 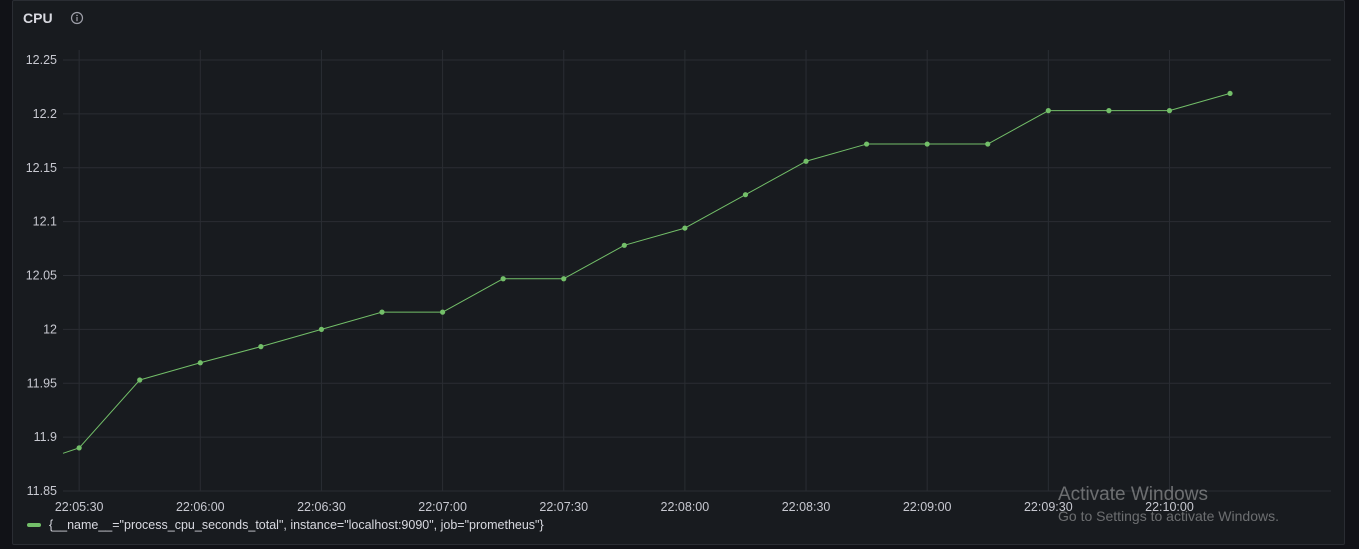 What do you see at coordinates (38, 18) in the screenshot?
I see `panel-title: CPU` at bounding box center [38, 18].